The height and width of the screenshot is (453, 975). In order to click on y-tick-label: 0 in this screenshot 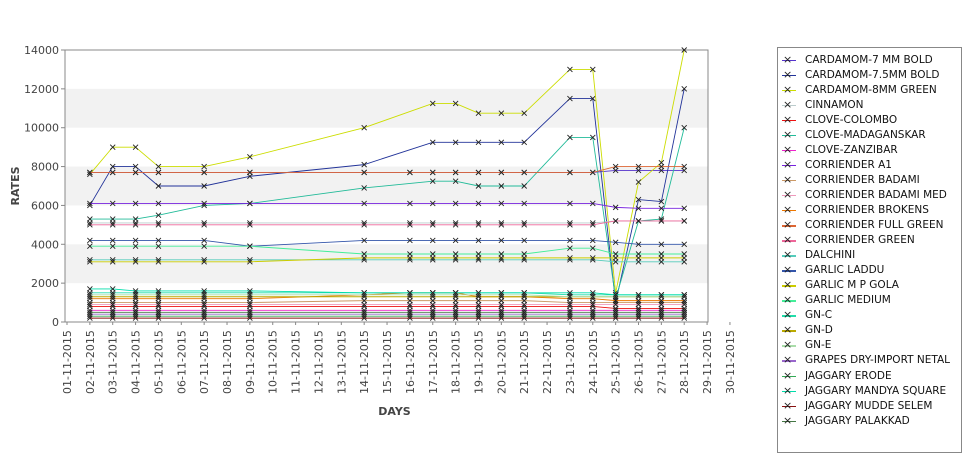, I will do `click(55, 322)`.